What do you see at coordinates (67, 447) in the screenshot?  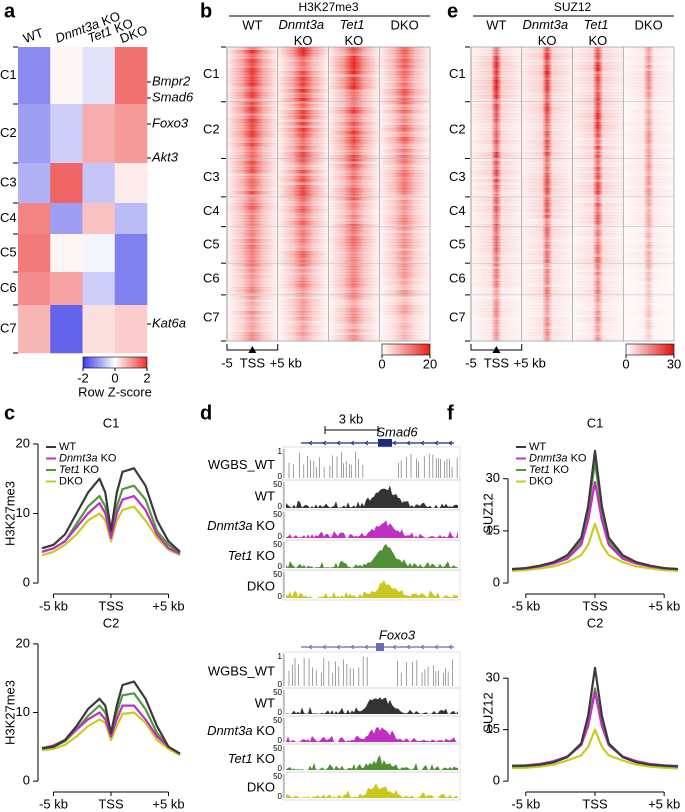 I see `legend-label: WT` at bounding box center [67, 447].